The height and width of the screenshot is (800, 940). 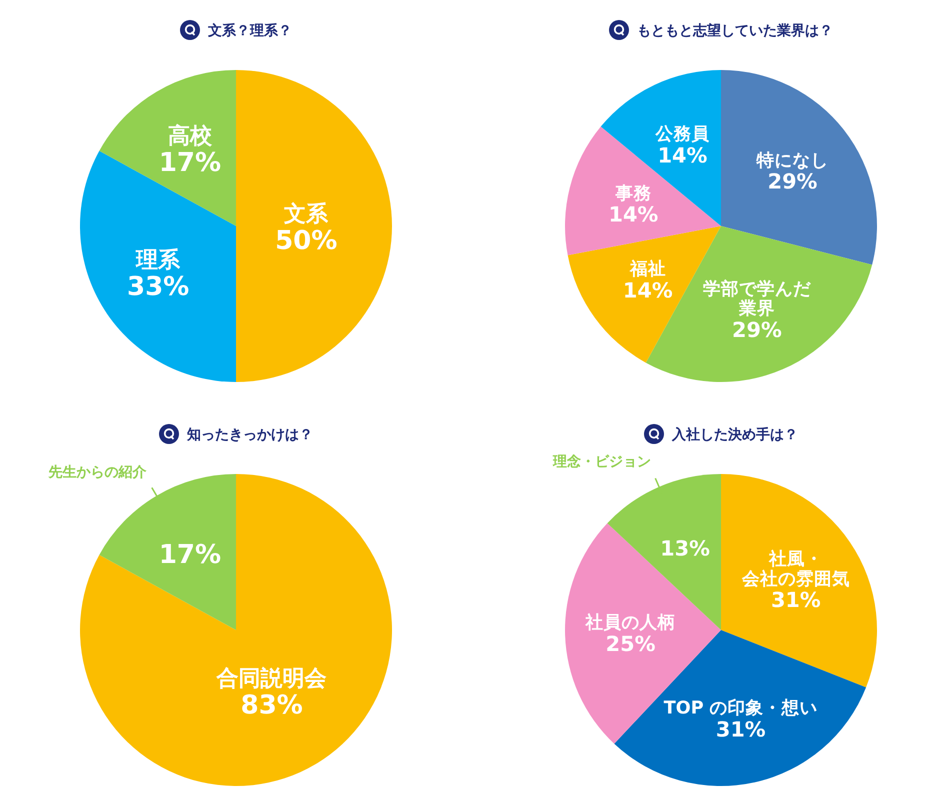 What do you see at coordinates (158, 261) in the screenshot?
I see `slice-label: 理系` at bounding box center [158, 261].